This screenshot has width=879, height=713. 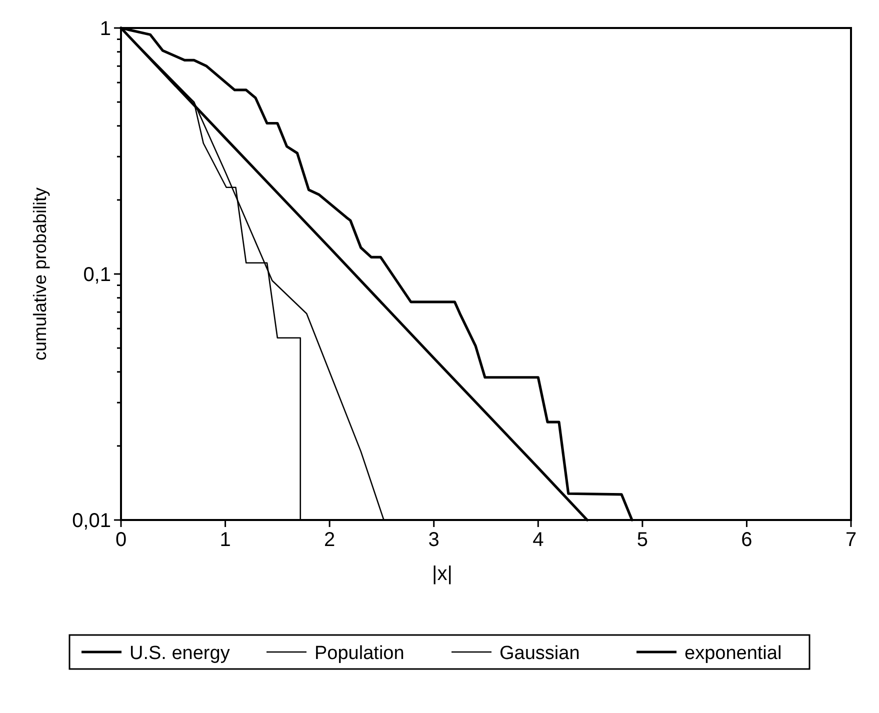 What do you see at coordinates (97, 275) in the screenshot?
I see `y-tick-label: 0,1` at bounding box center [97, 275].